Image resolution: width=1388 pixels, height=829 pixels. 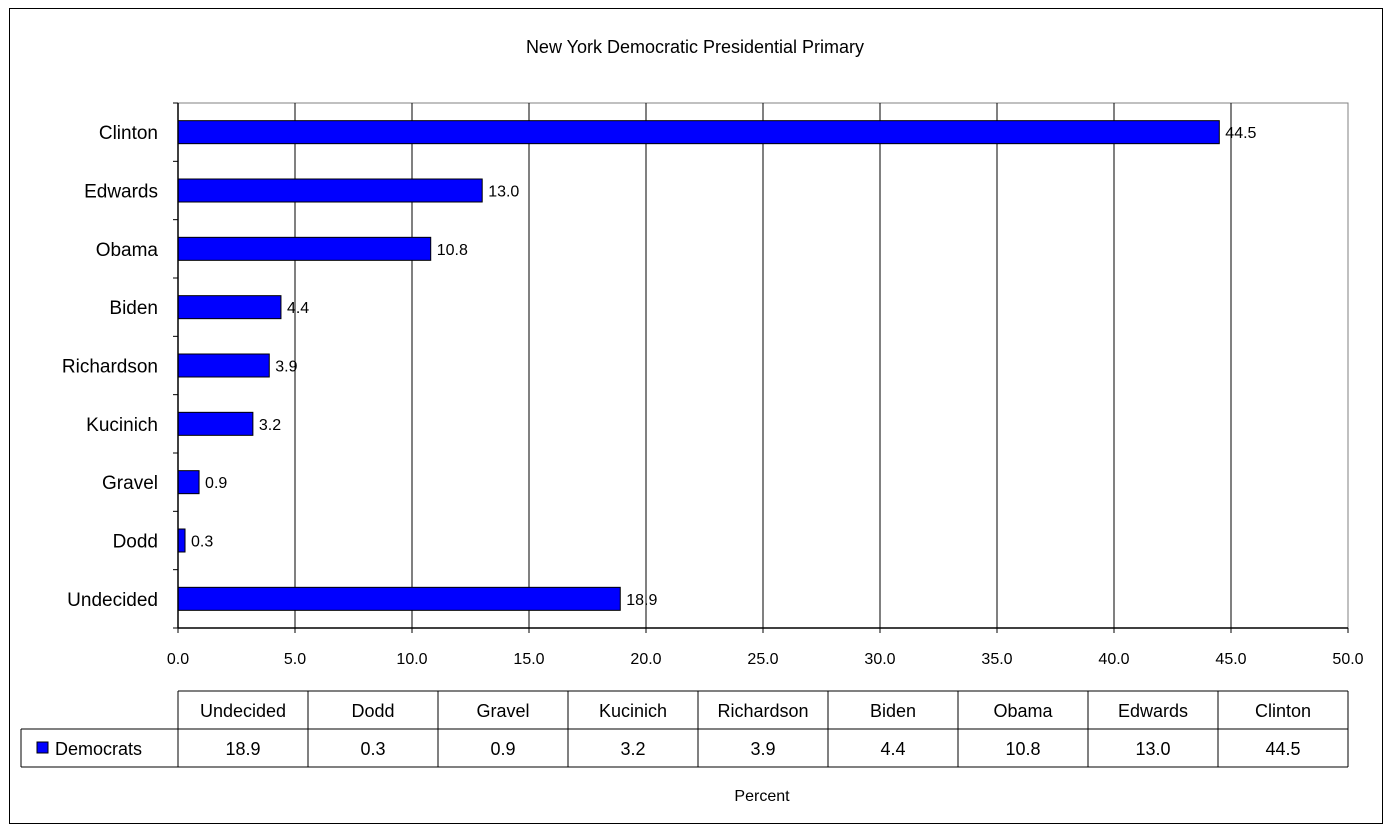 What do you see at coordinates (503, 192) in the screenshot?
I see `data-label: 13.0` at bounding box center [503, 192].